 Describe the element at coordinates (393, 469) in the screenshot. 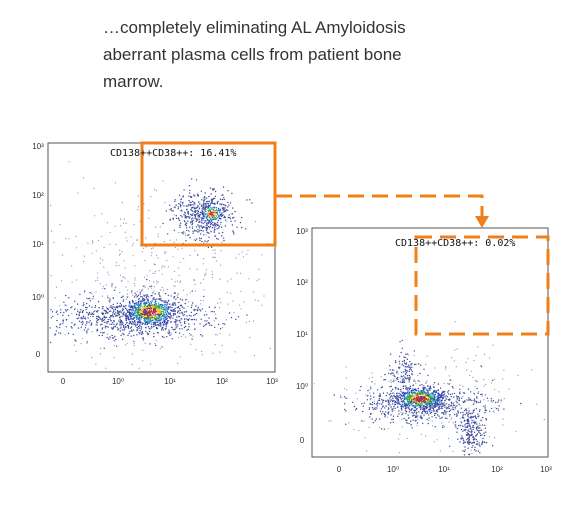

I see `x-tick-label: 10⁰` at that location.